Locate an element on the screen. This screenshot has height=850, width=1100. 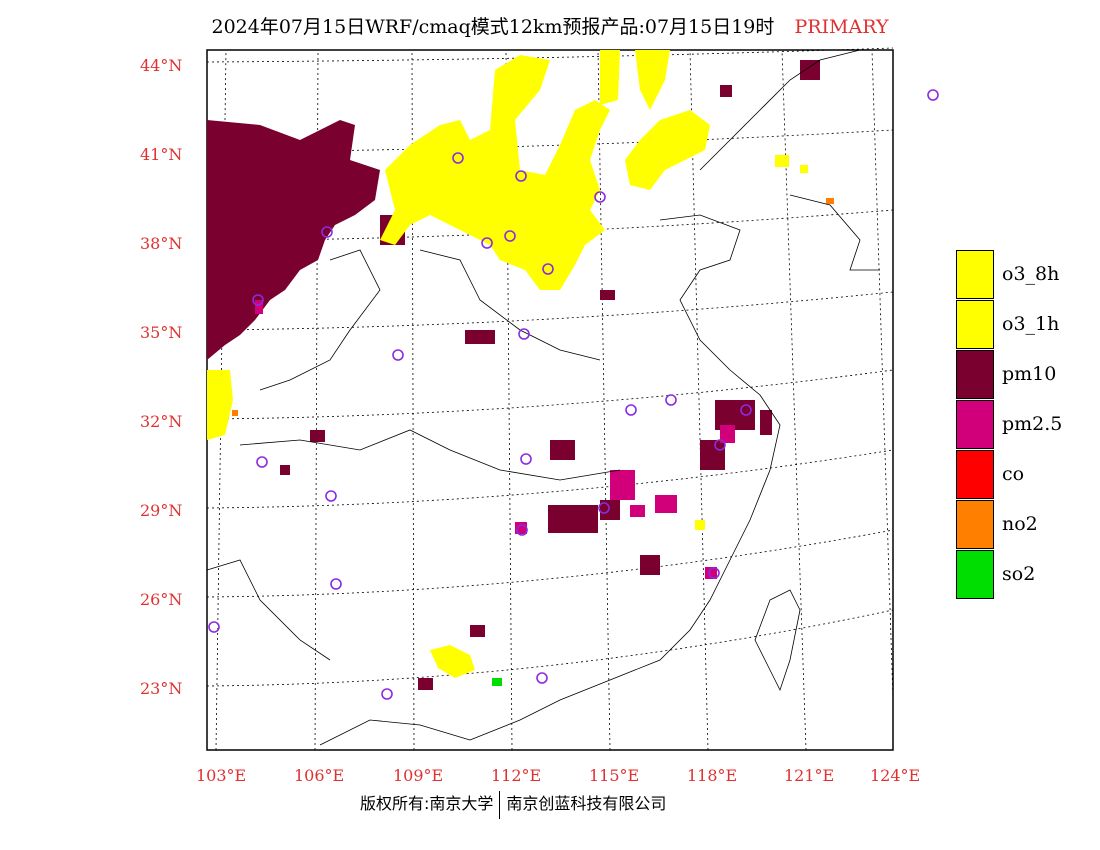
copyright-right: 南京创蓝科技有限公司 is located at coordinates (586, 803).